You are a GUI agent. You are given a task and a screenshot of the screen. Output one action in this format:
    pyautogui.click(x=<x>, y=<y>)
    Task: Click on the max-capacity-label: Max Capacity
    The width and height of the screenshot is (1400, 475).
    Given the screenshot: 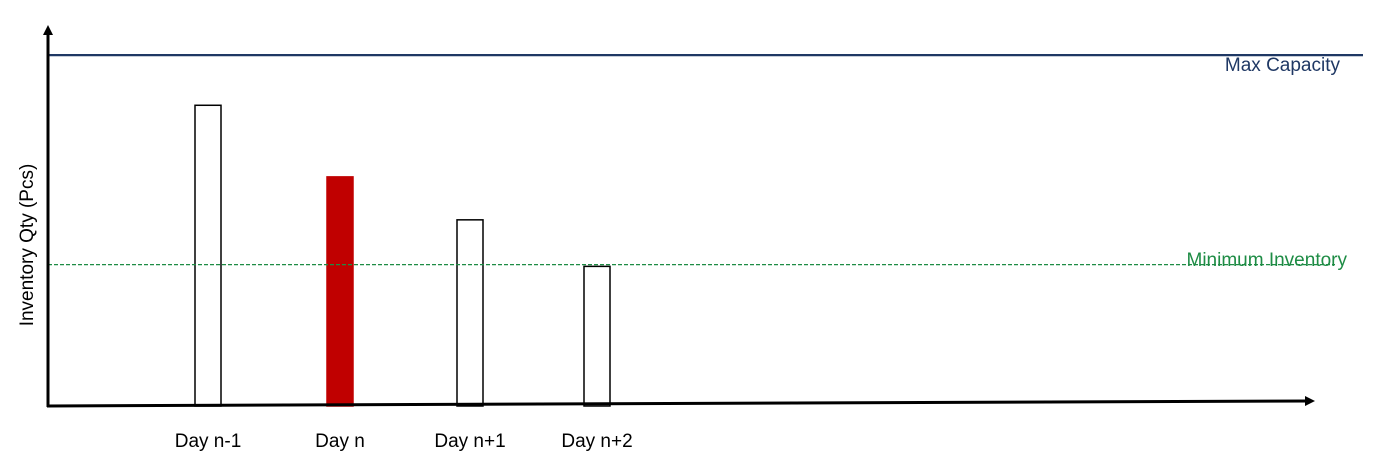 What is the action you would take?
    pyautogui.click(x=1283, y=65)
    